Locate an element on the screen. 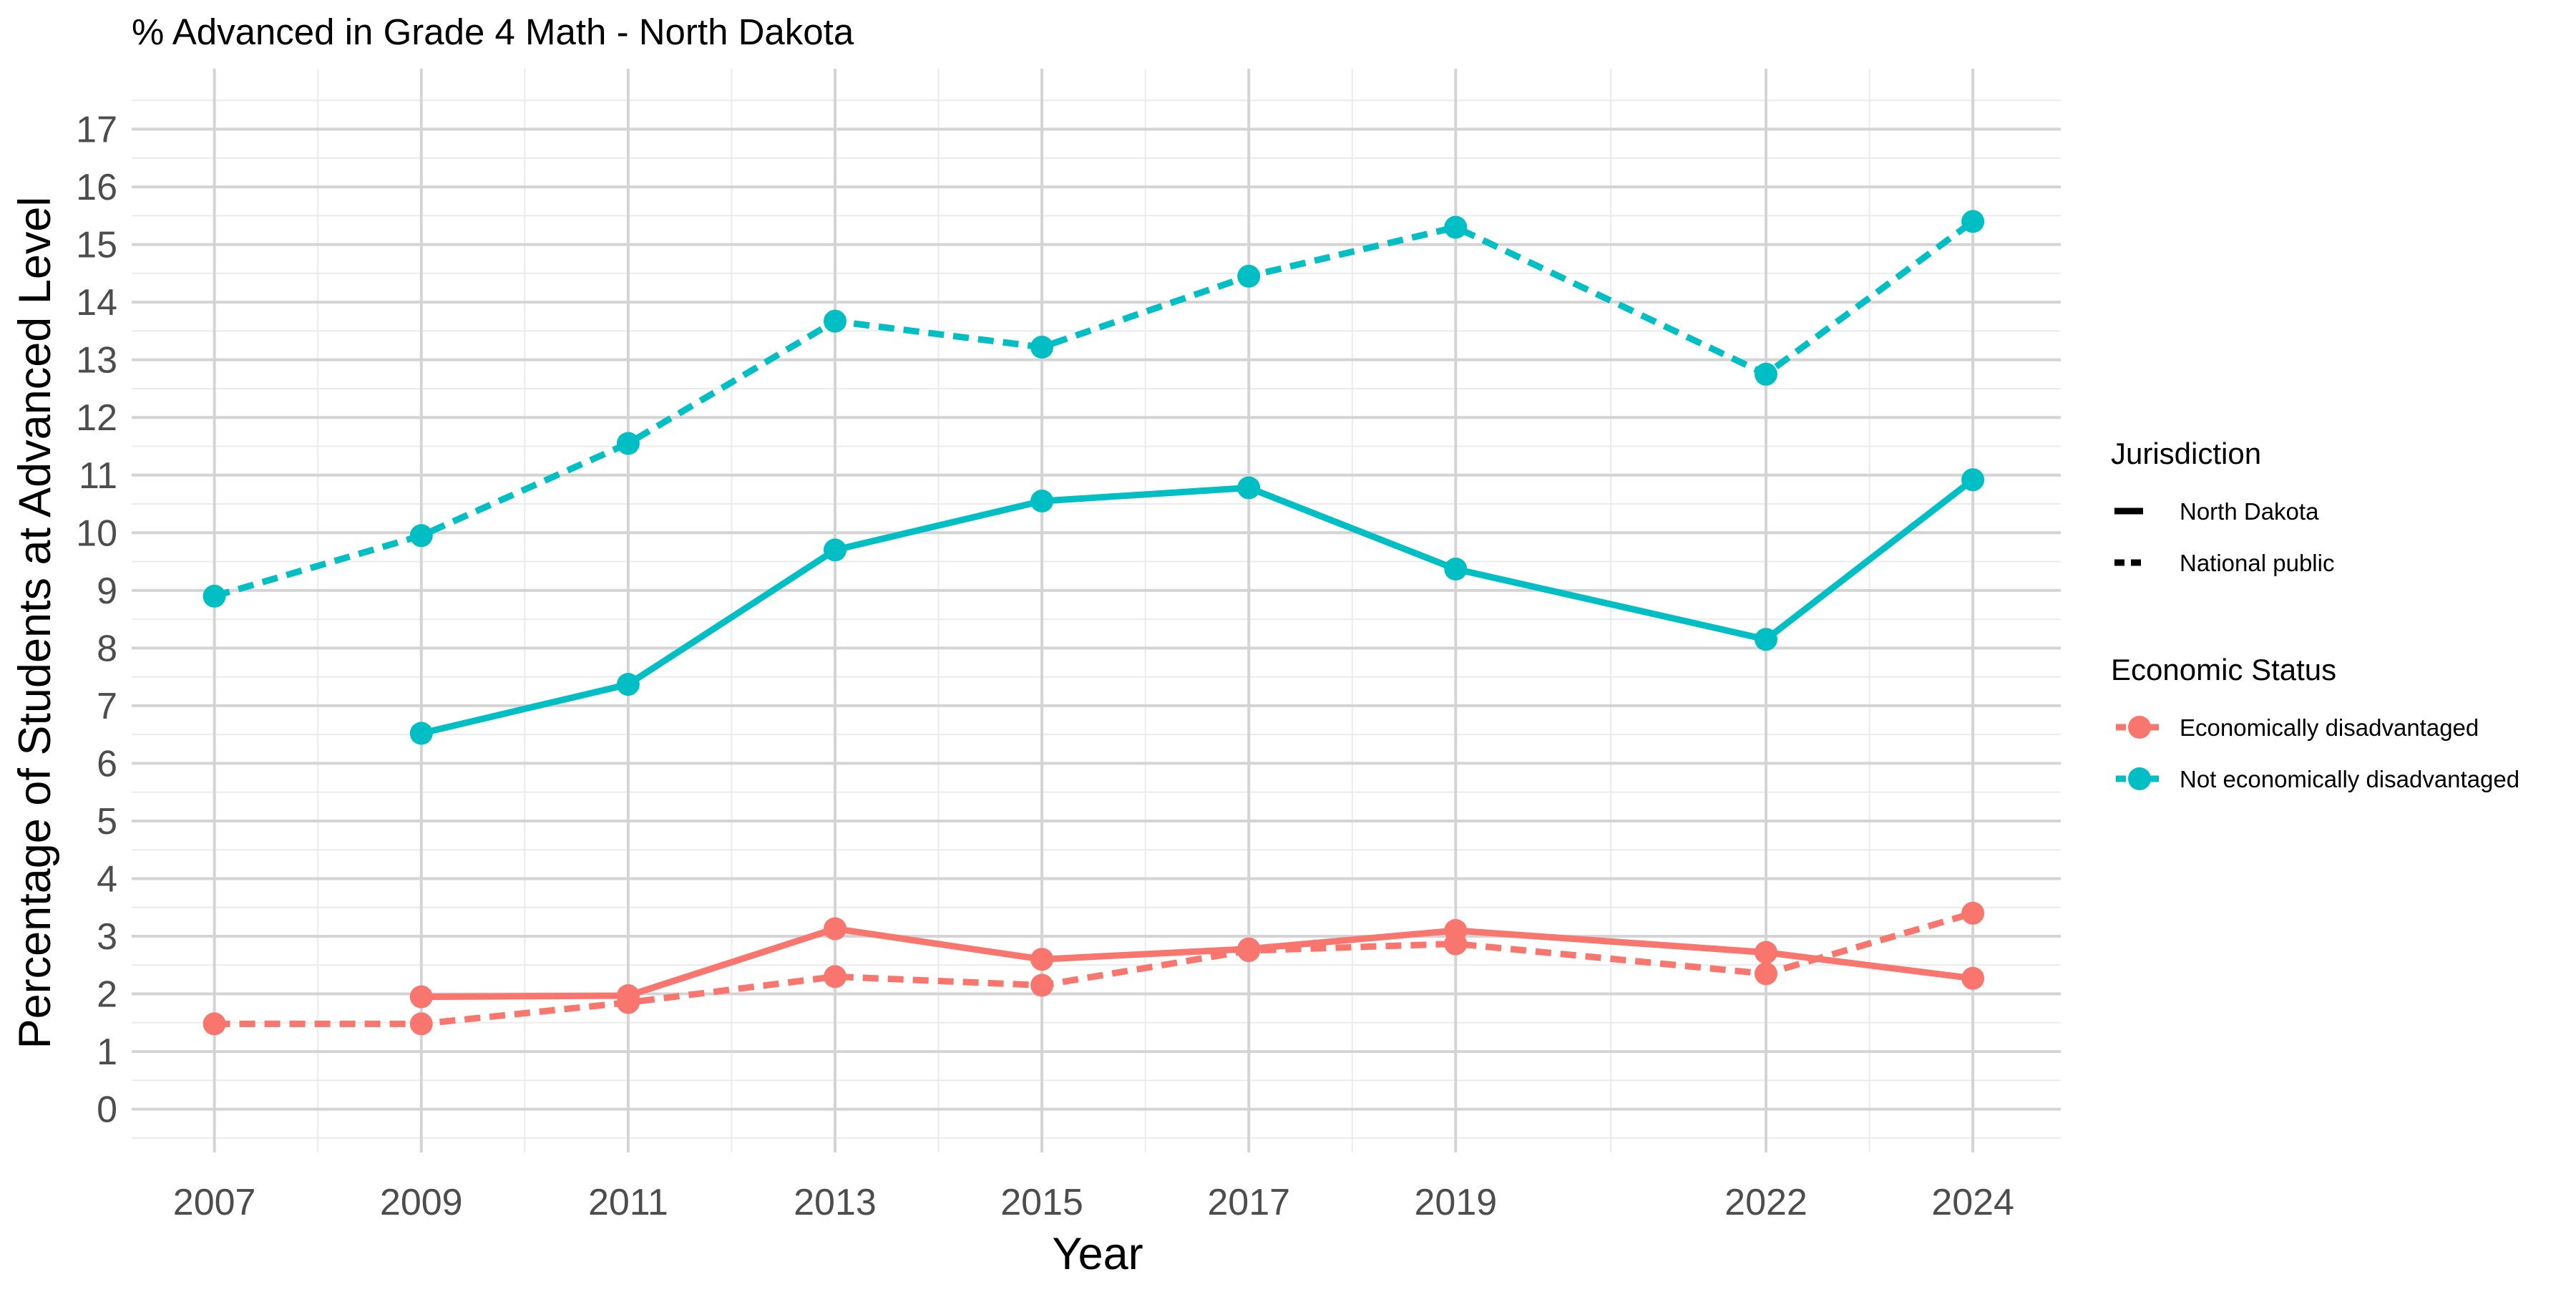 The height and width of the screenshot is (1292, 2576). y-tick-label-15: 15 is located at coordinates (96, 245).